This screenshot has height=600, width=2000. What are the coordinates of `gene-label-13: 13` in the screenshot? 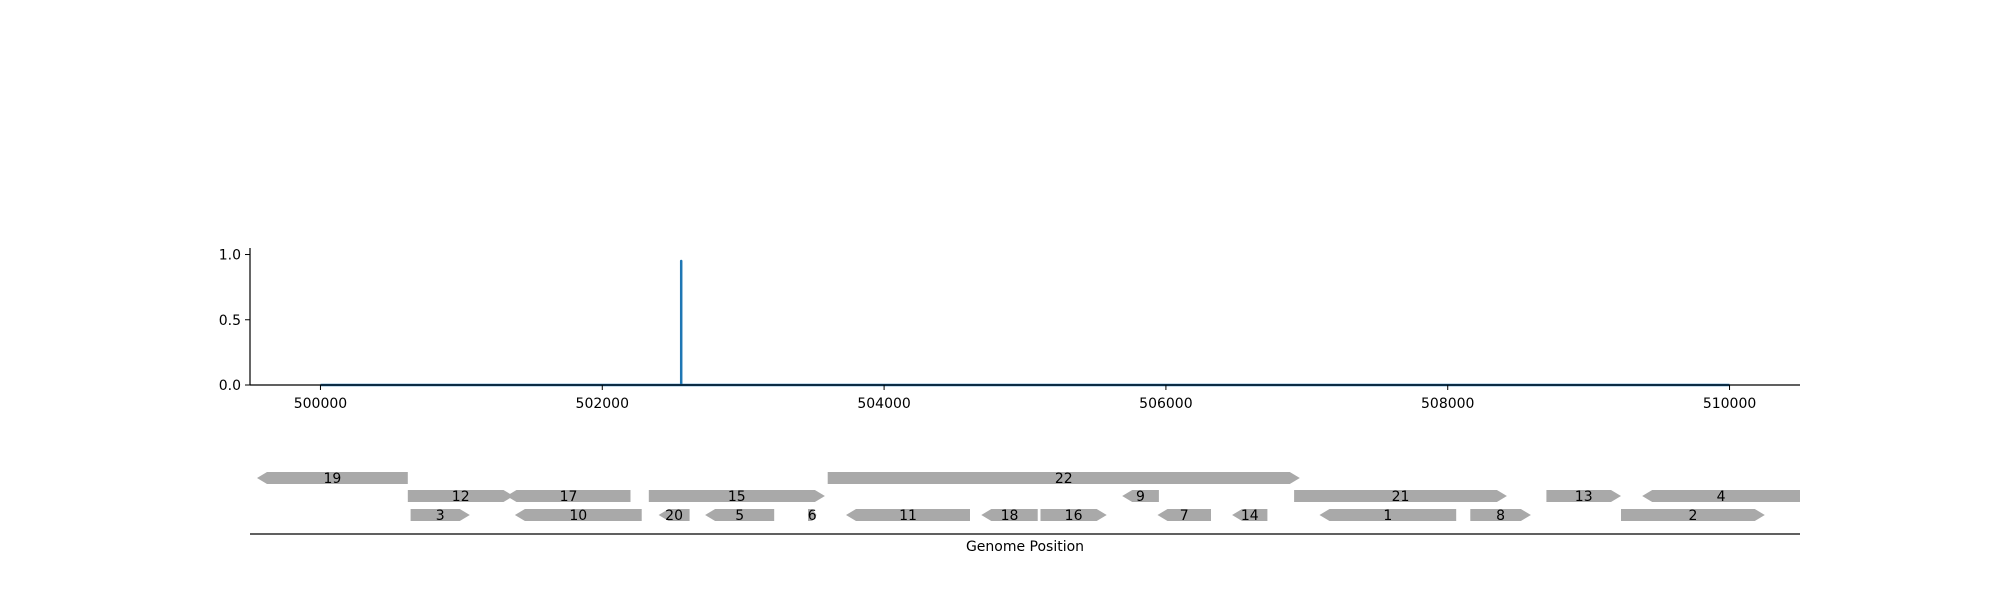 It's located at (1584, 497).